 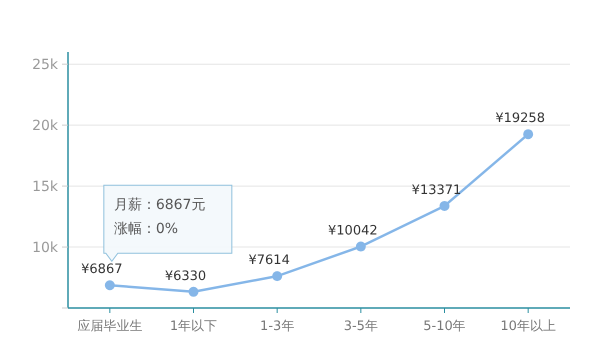 I want to click on data-label: ¥19258, so click(x=520, y=118).